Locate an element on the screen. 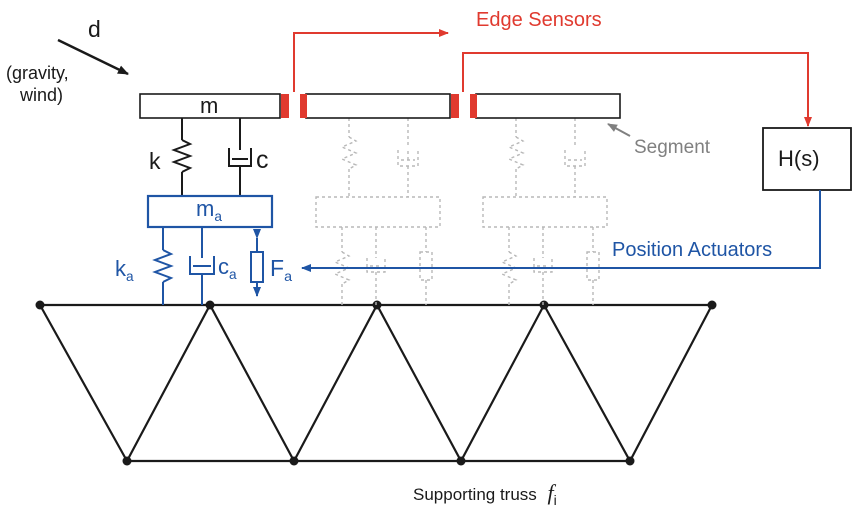 Image resolution: width=854 pixels, height=508 pixels. segment-label: Segment is located at coordinates (672, 147).